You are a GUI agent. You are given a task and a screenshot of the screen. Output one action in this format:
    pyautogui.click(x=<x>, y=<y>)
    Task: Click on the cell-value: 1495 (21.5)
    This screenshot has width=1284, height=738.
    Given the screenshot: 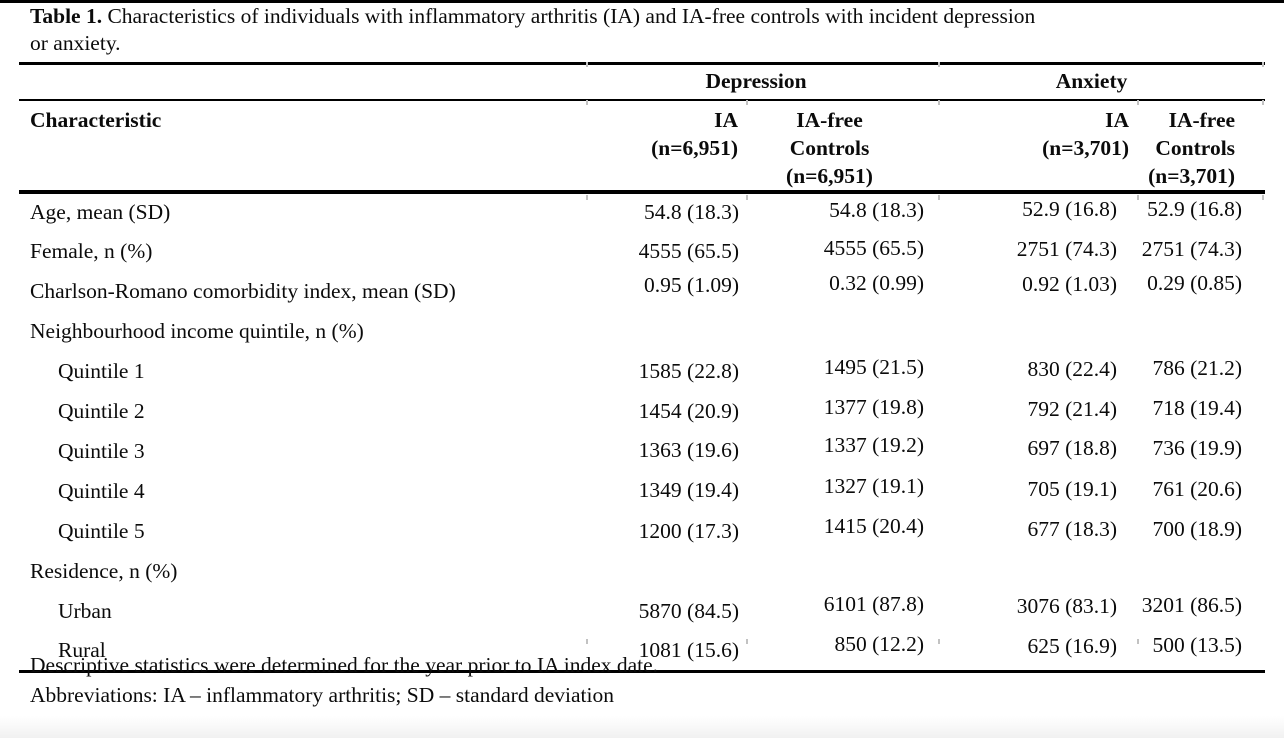 What is the action you would take?
    pyautogui.click(x=874, y=367)
    